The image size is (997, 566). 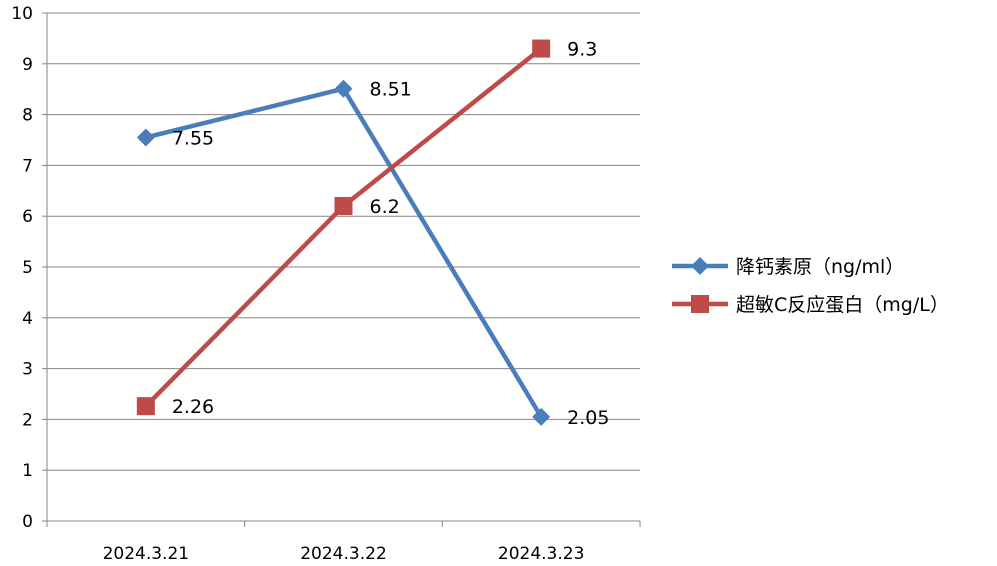 What do you see at coordinates (27, 65) in the screenshot?
I see `y-tick-label: 9` at bounding box center [27, 65].